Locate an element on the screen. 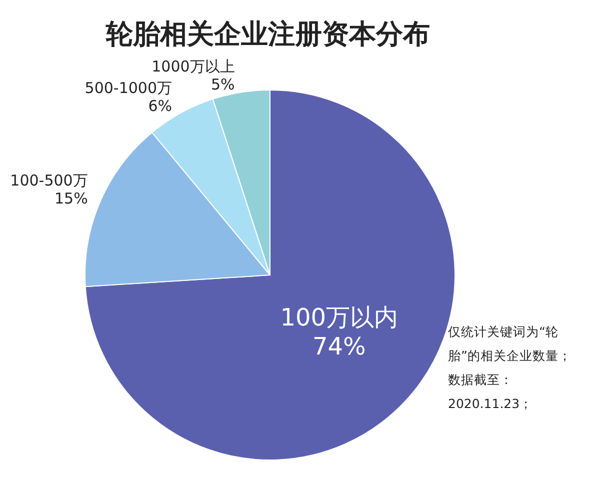 This screenshot has height=477, width=600. data-label: 15% is located at coordinates (71, 198).